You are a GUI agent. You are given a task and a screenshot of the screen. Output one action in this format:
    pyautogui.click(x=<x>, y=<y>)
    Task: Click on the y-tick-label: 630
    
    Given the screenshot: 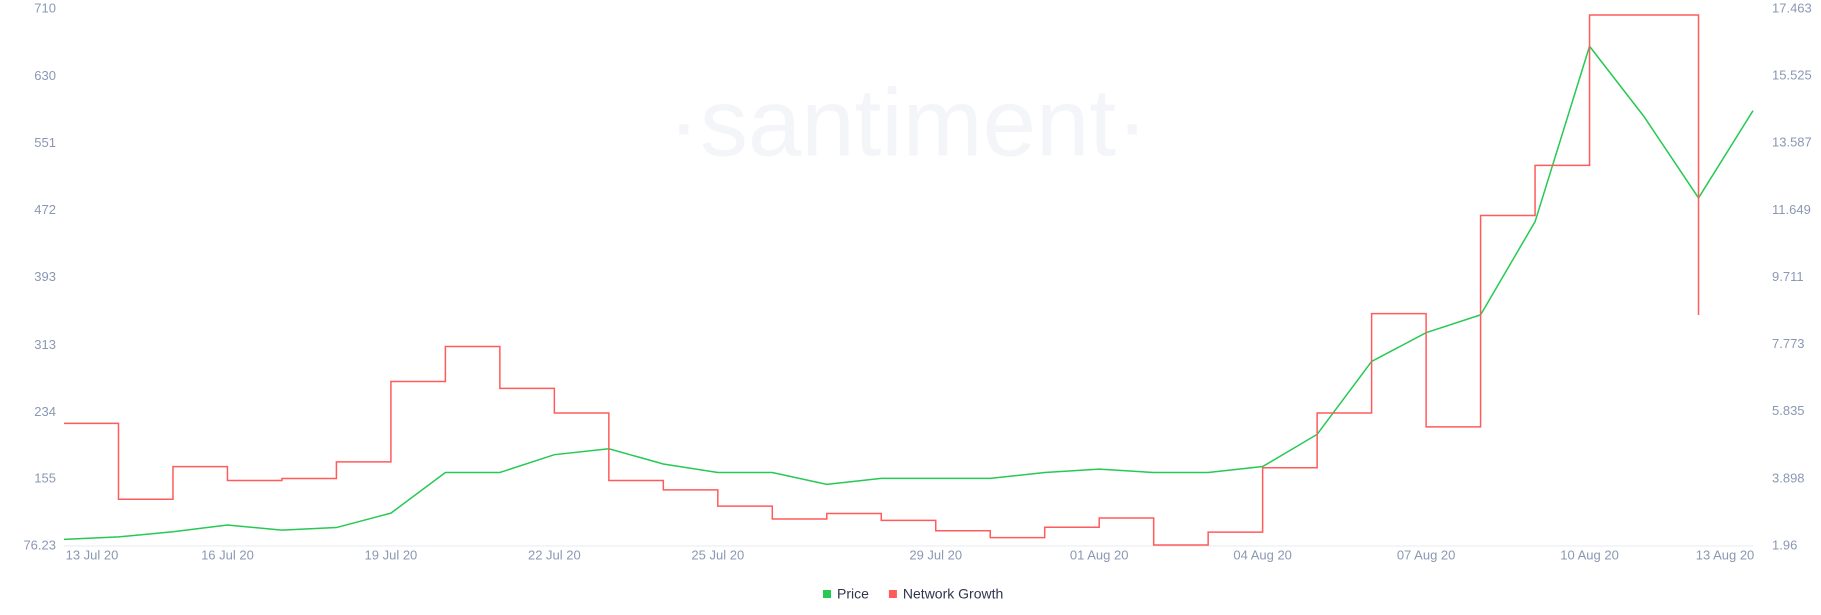 What is the action you would take?
    pyautogui.click(x=45, y=75)
    